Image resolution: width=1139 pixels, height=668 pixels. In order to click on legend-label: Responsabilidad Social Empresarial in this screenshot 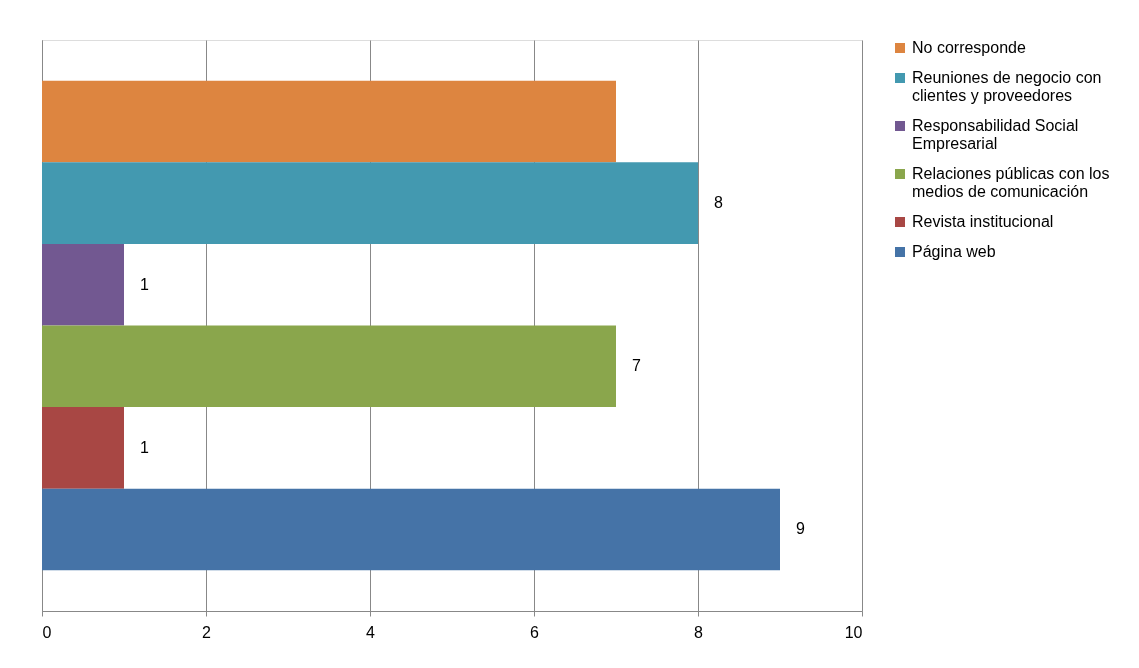, I will do `click(995, 134)`.